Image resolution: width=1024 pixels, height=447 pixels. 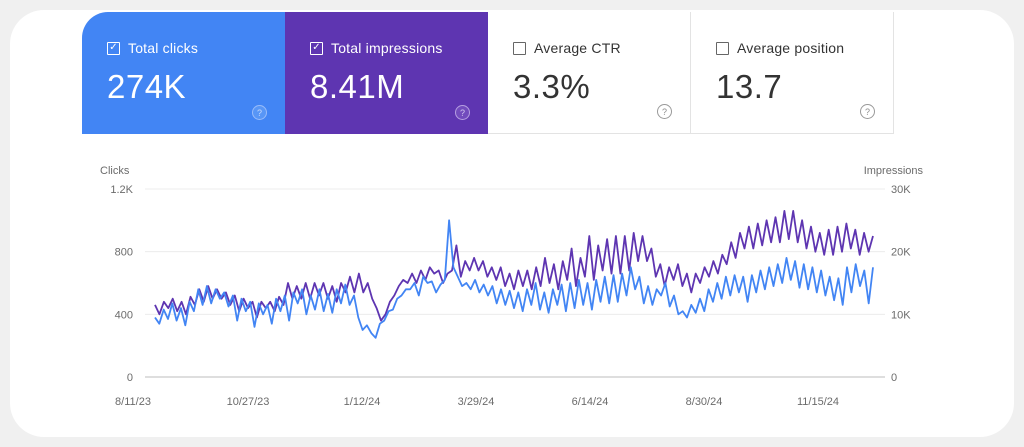 I want to click on metric-label: Total impressions, so click(x=387, y=48).